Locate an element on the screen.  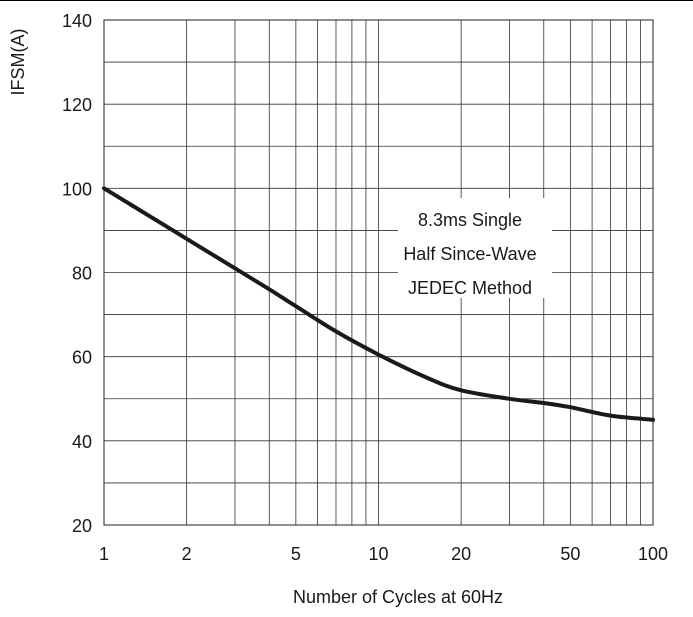
y-tick-label: 40 is located at coordinates (82, 442).